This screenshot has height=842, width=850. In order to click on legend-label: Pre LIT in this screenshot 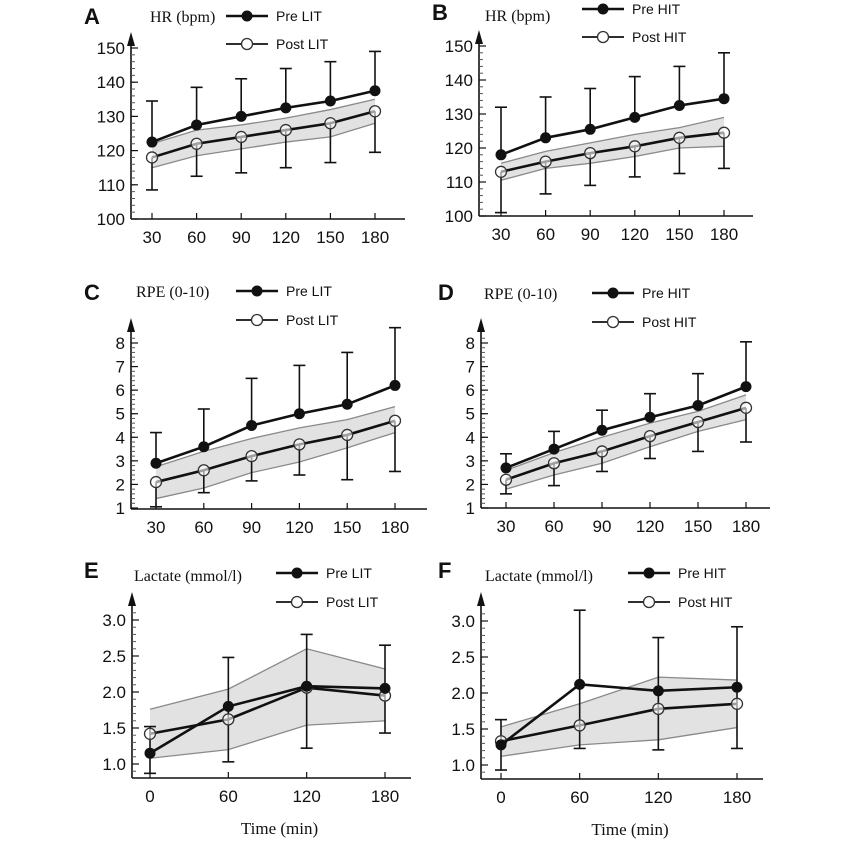, I will do `click(299, 16)`.